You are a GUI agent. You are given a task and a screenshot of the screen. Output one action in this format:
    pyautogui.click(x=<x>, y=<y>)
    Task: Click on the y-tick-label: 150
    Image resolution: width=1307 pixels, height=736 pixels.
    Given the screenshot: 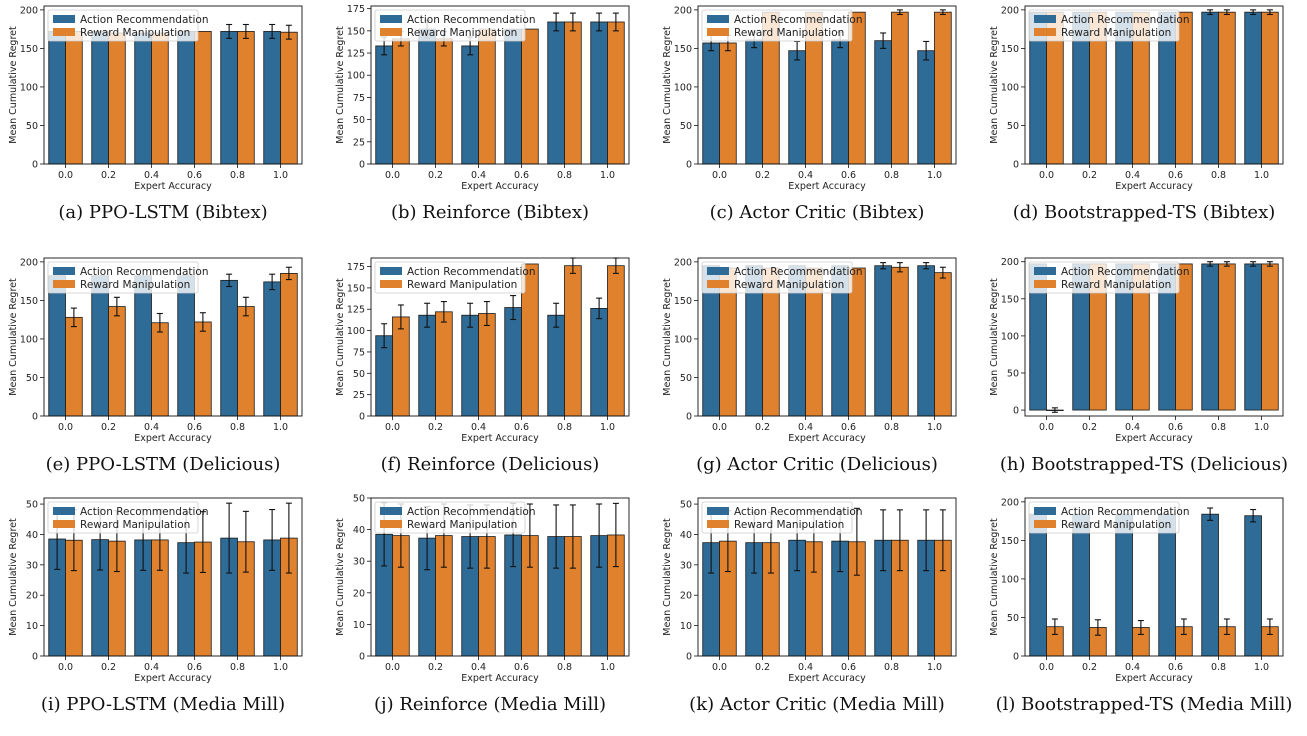 What is the action you would take?
    pyautogui.click(x=683, y=49)
    